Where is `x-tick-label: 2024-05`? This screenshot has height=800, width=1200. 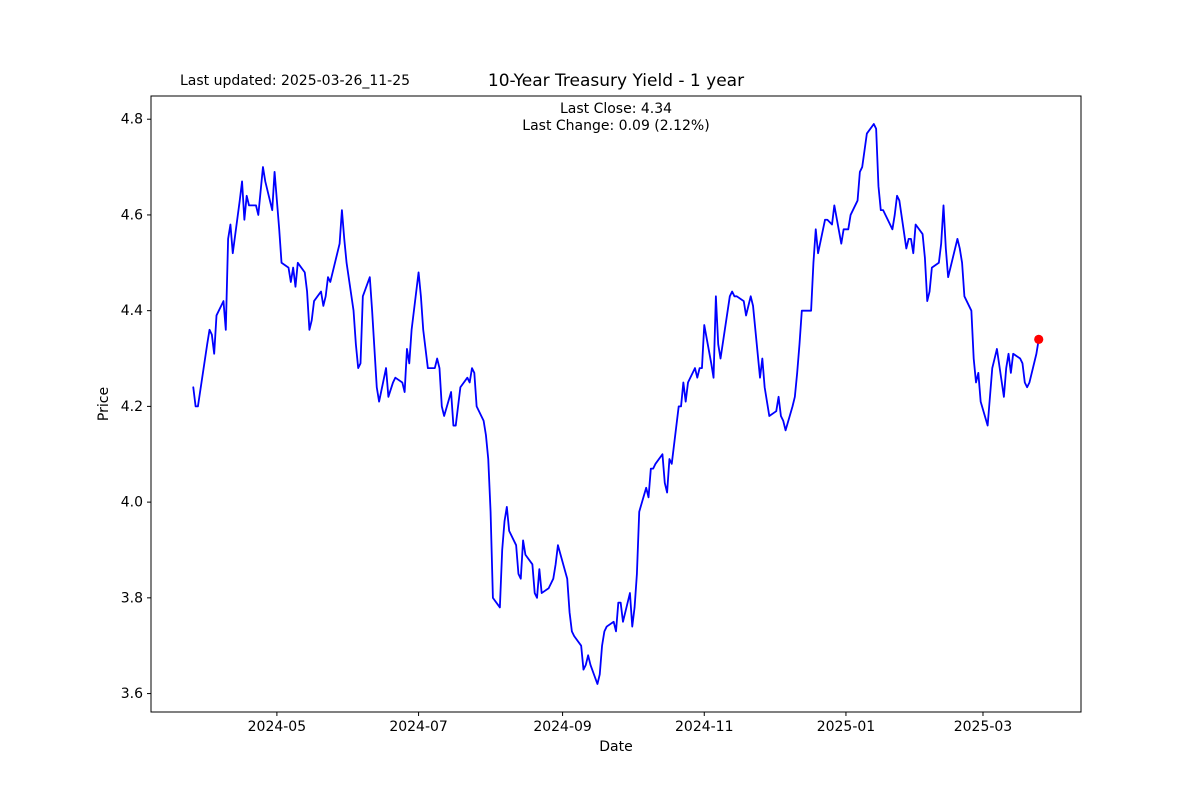
x-tick-label: 2024-05 is located at coordinates (277, 727).